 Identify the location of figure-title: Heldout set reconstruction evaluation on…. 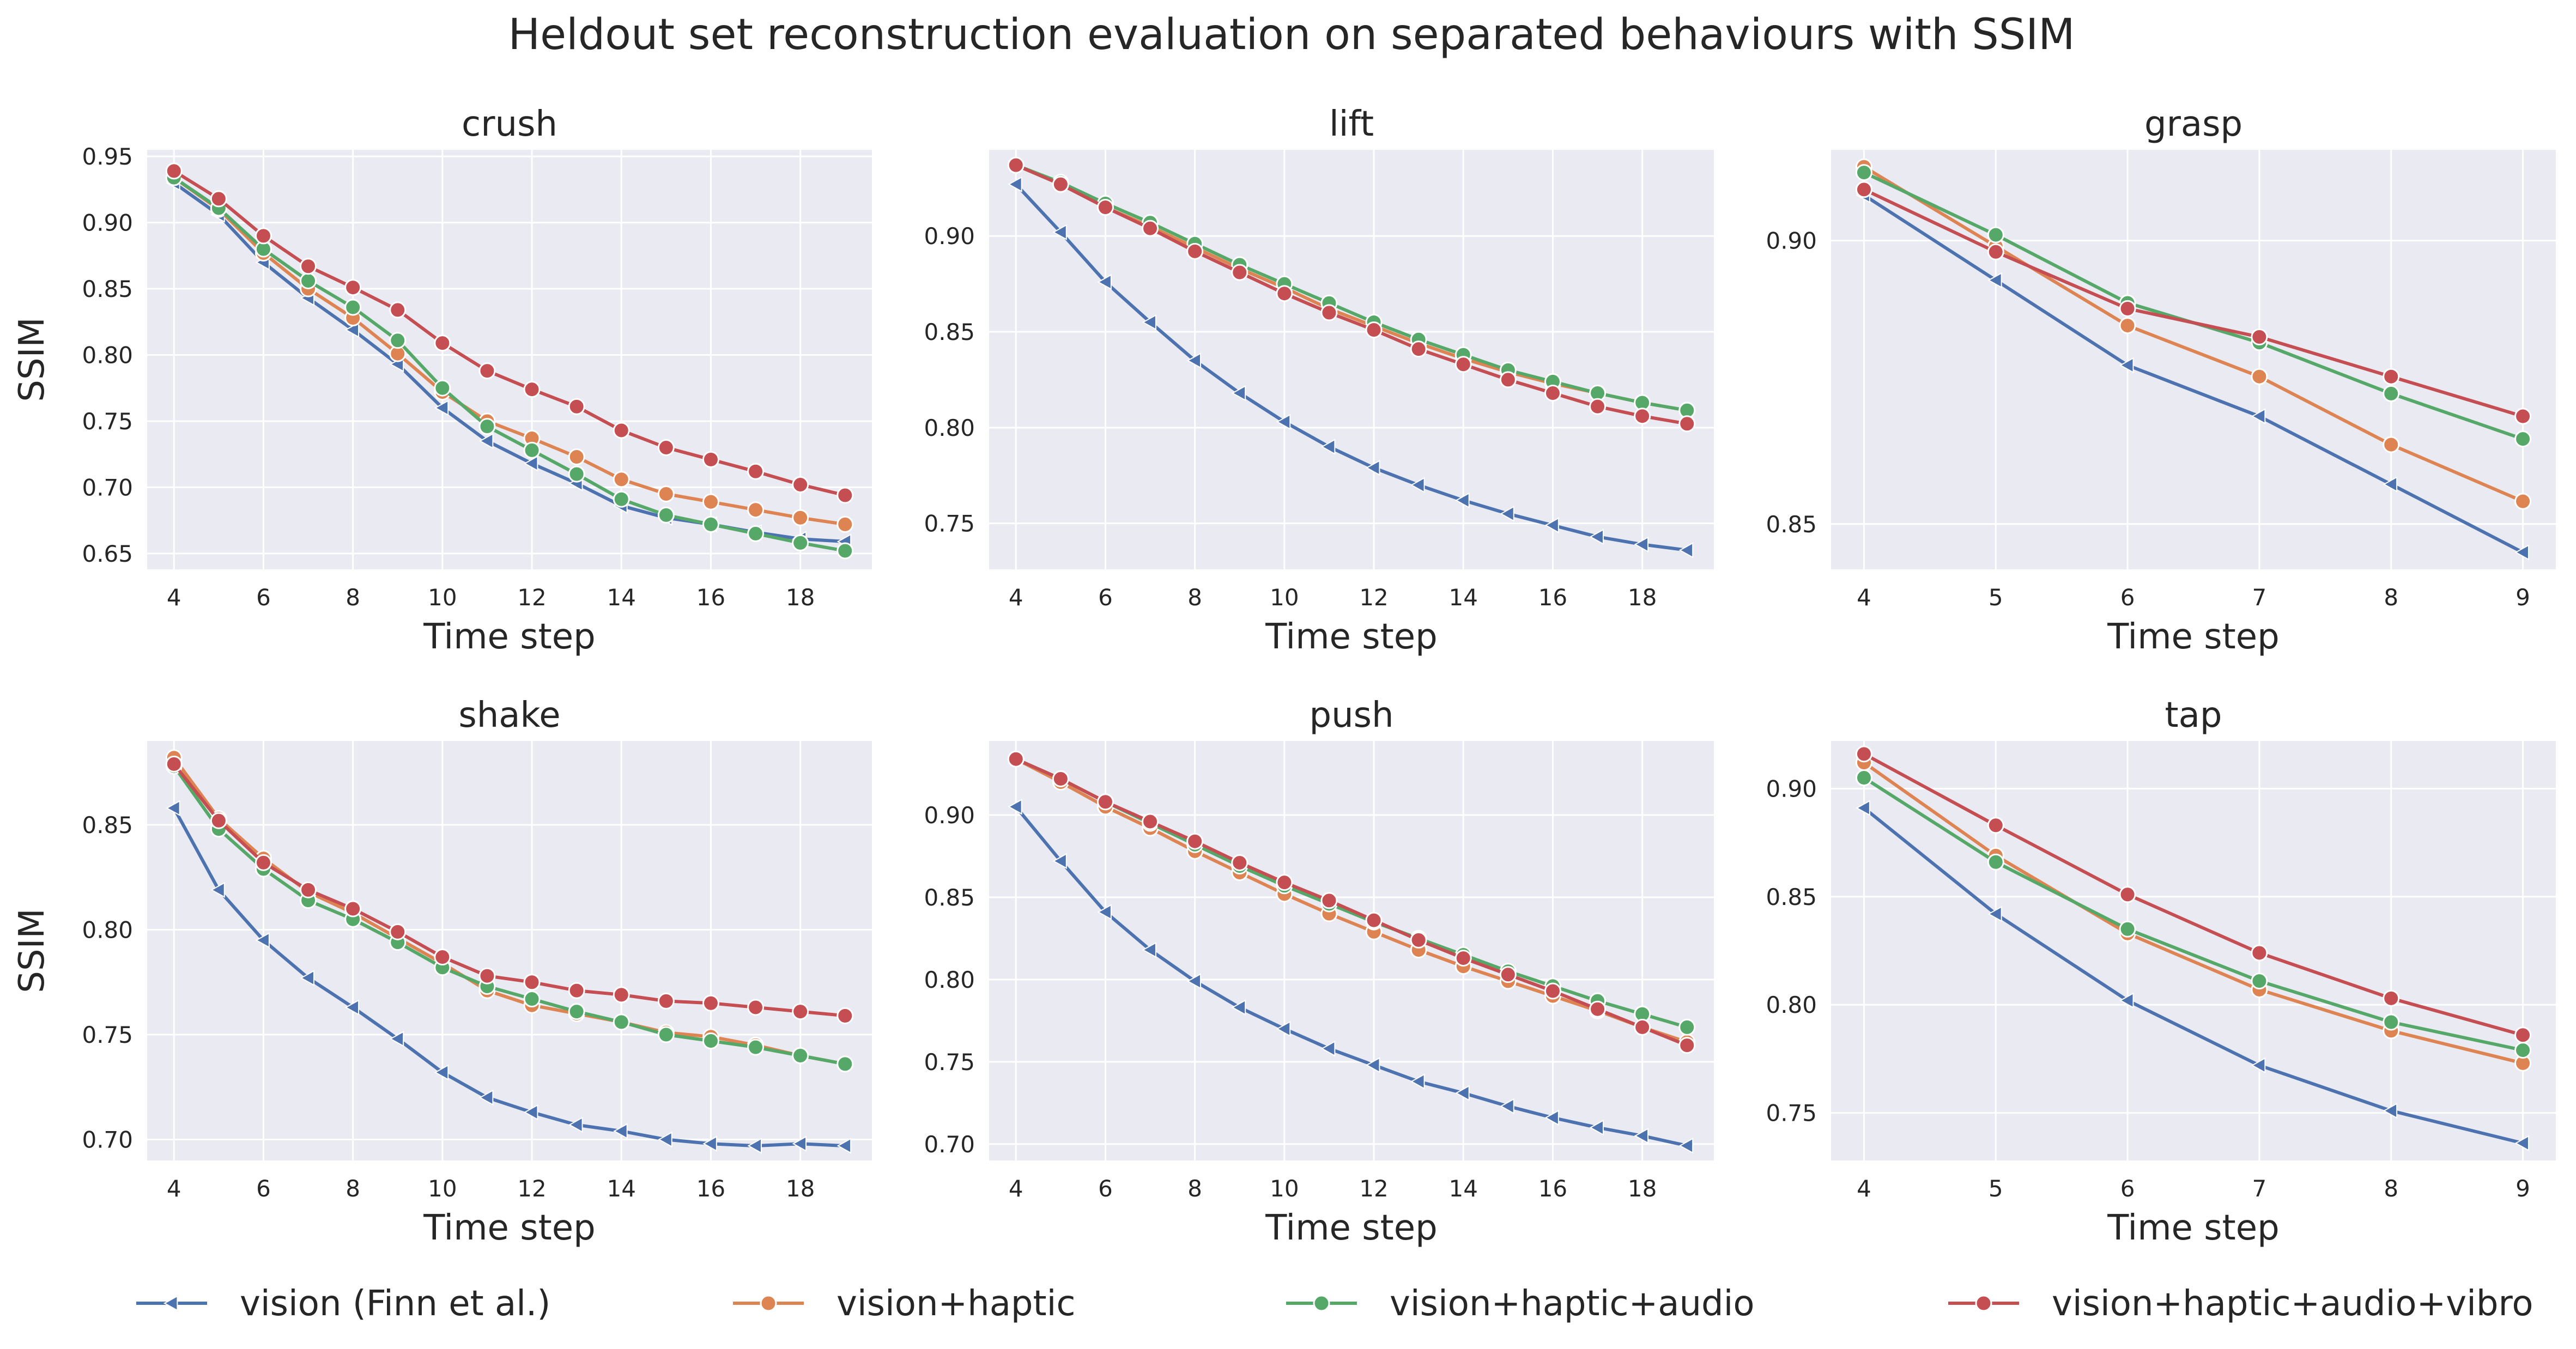
(1291, 34).